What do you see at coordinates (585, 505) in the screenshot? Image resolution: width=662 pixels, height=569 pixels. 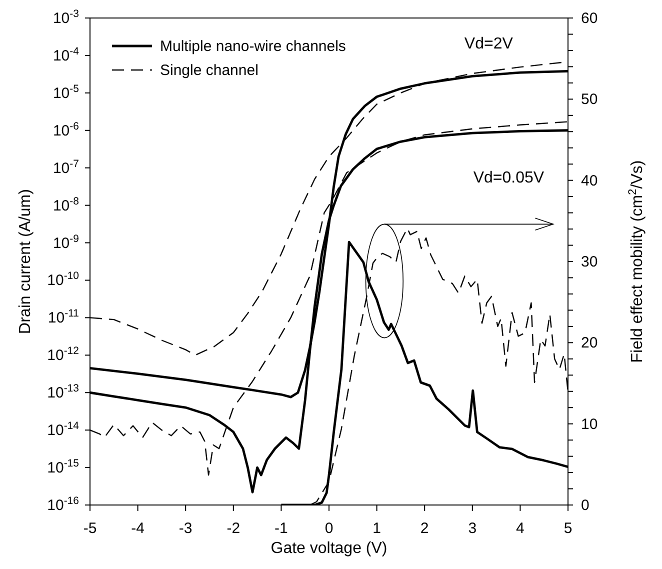 I see `y2-tick-label: 0` at bounding box center [585, 505].